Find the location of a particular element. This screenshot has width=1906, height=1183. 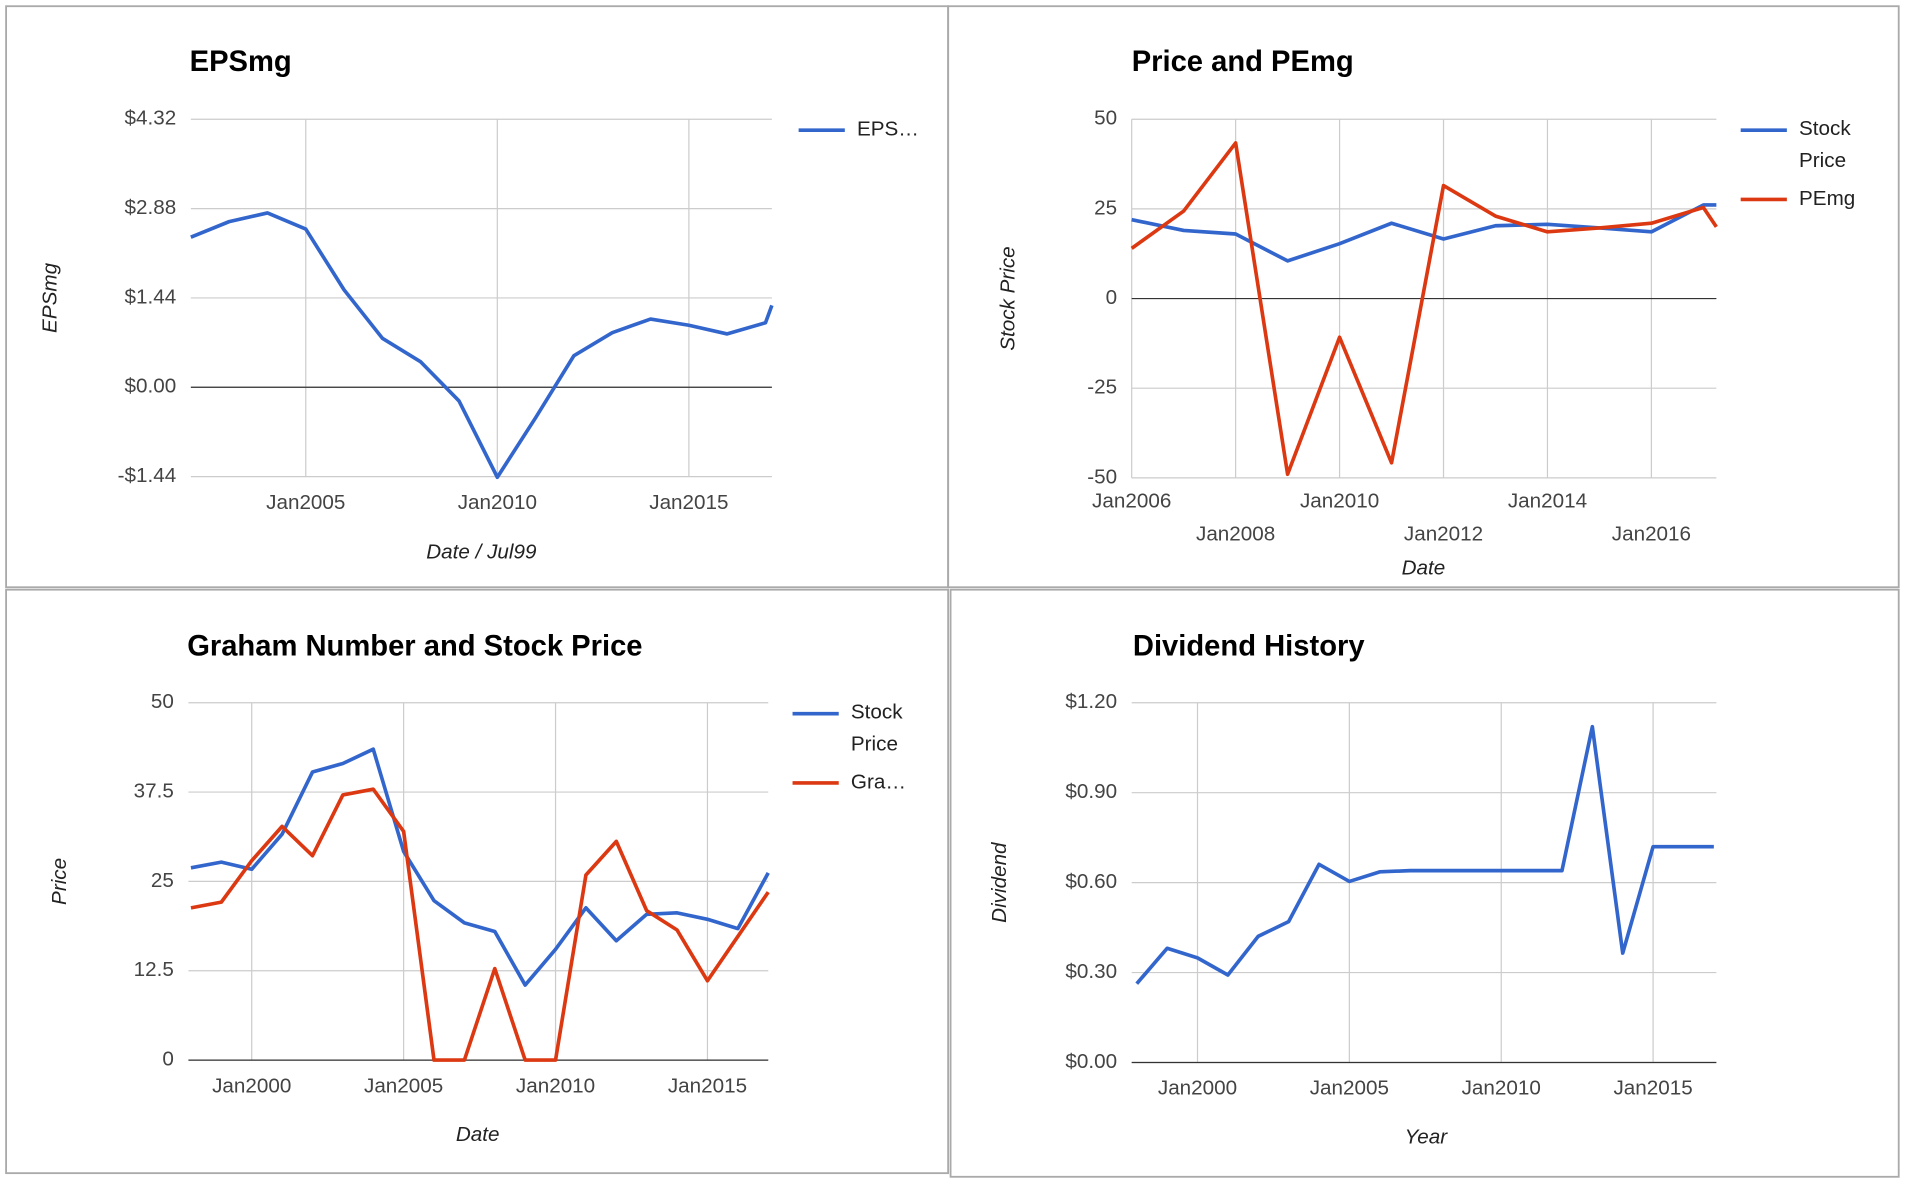

chart-title: Dividend History is located at coordinates (1249, 647).